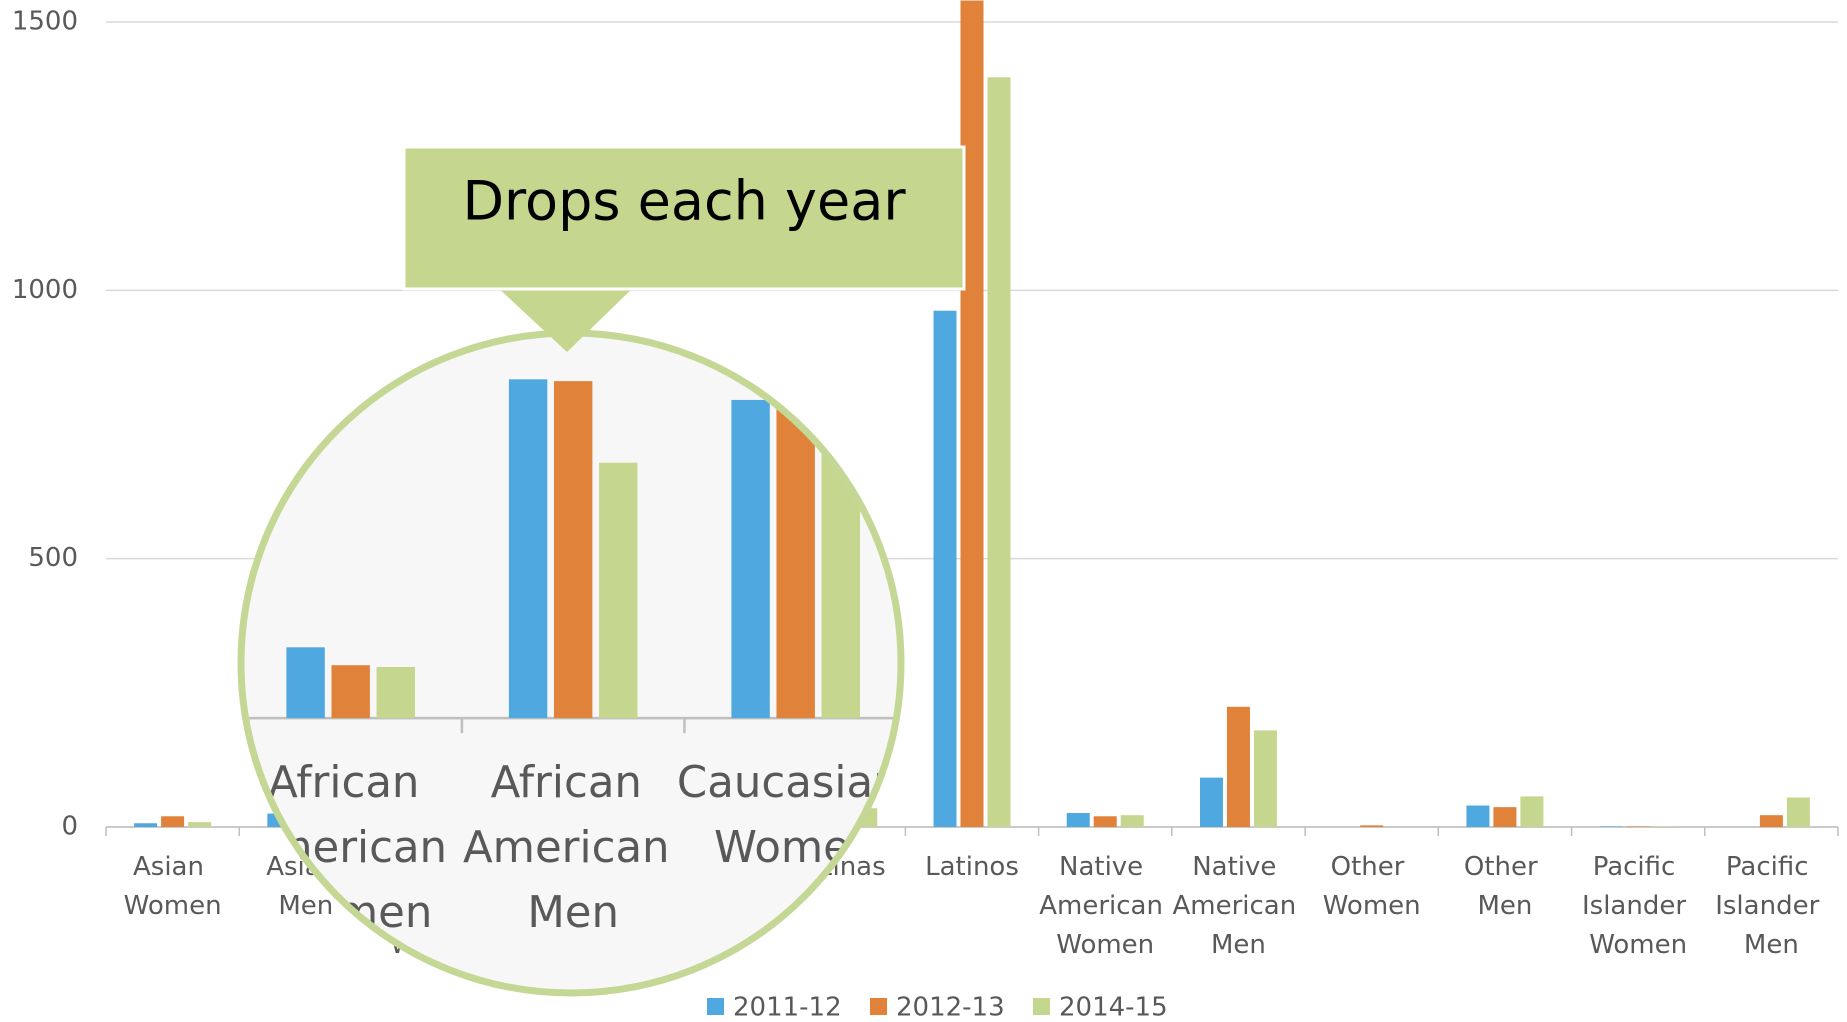 This screenshot has width=1847, height=1022. Describe the element at coordinates (45, 290) in the screenshot. I see `y-tick-label: 1000` at that location.